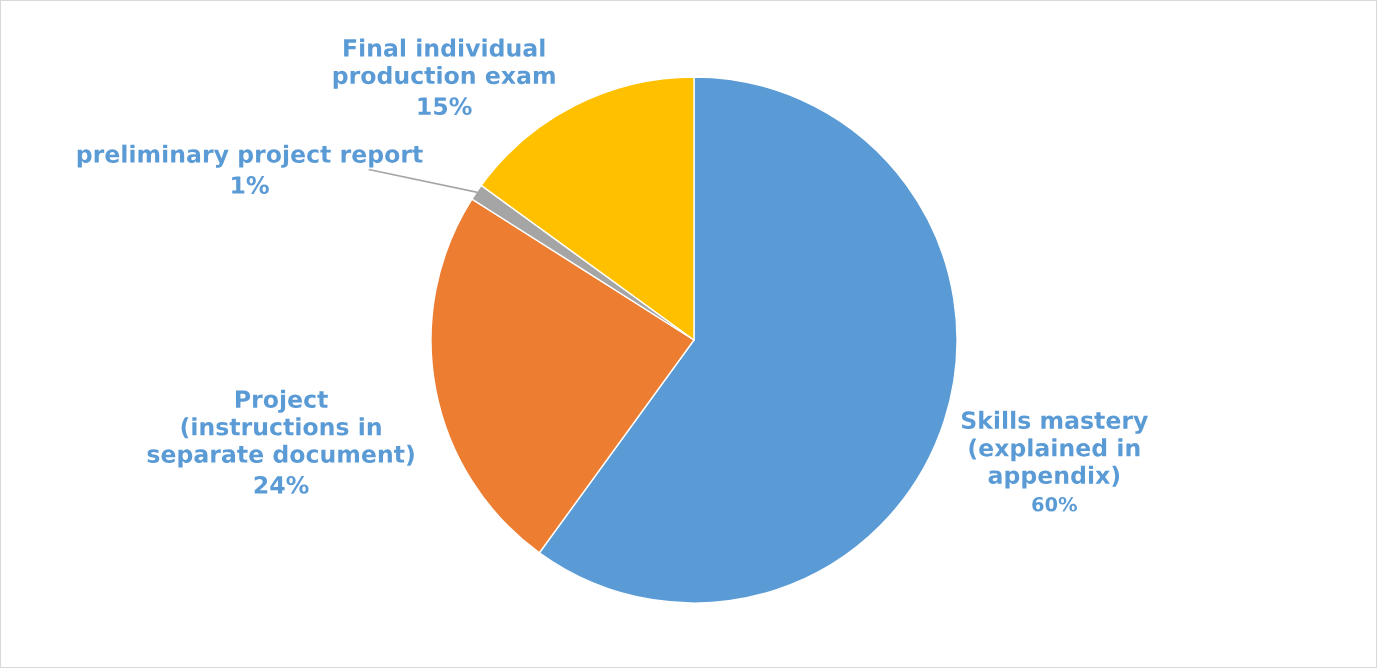  Describe the element at coordinates (1054, 504) in the screenshot. I see `data-label: 60%` at that location.